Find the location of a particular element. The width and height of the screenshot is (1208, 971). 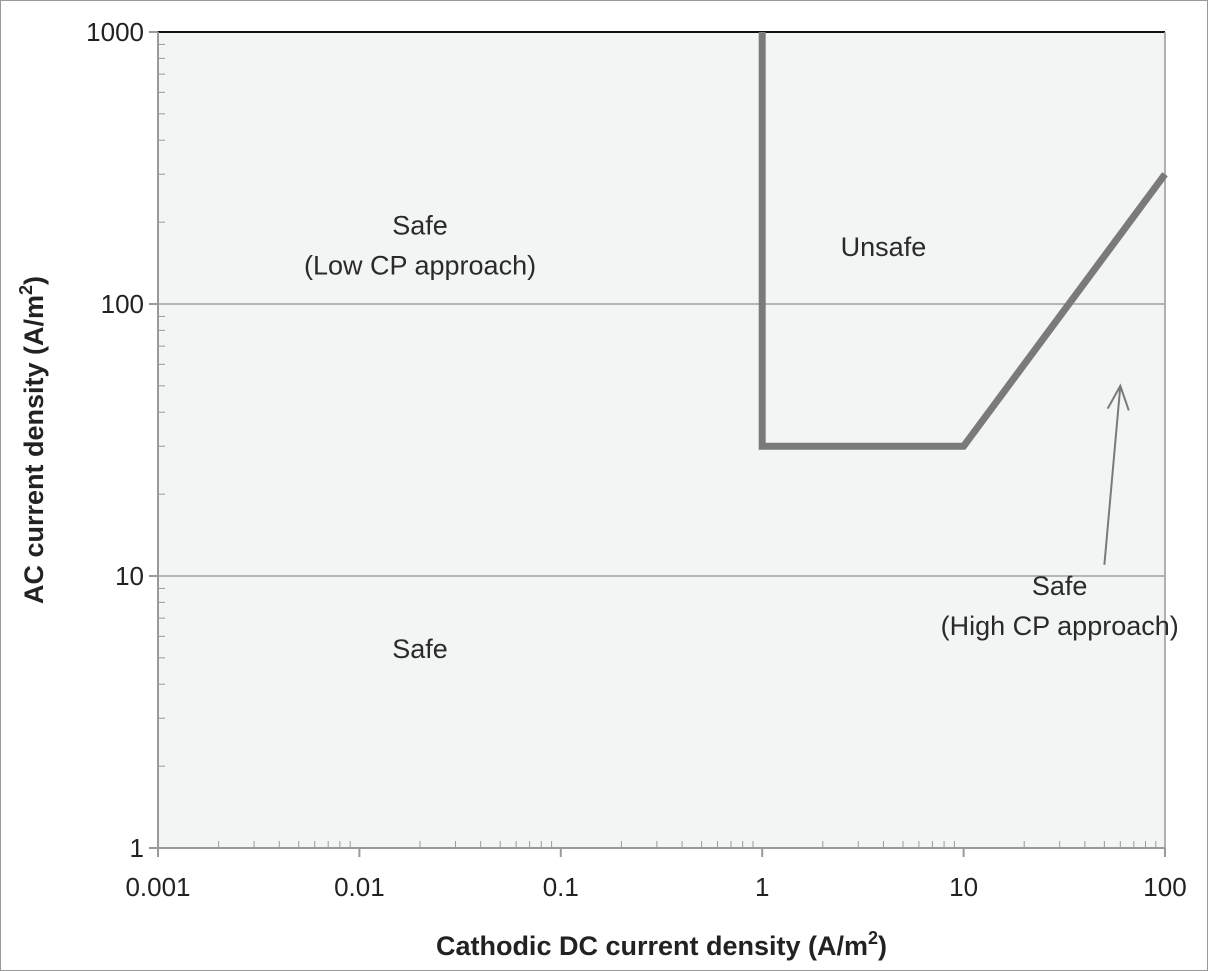

x-tick-label: 100 is located at coordinates (1164, 887).